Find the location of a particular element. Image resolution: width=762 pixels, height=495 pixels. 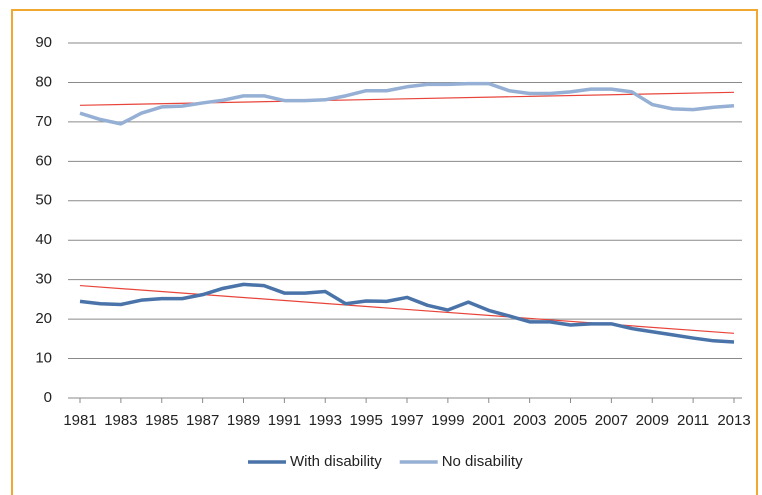

x-tick-label: 2005 is located at coordinates (570, 420).